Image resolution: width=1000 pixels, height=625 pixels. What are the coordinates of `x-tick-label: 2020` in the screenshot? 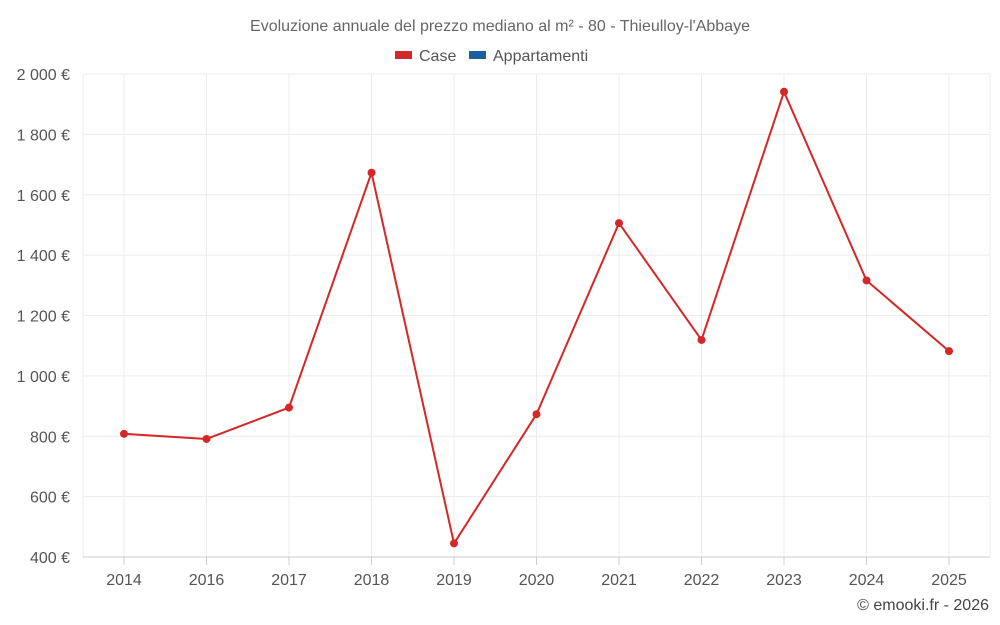 It's located at (537, 580).